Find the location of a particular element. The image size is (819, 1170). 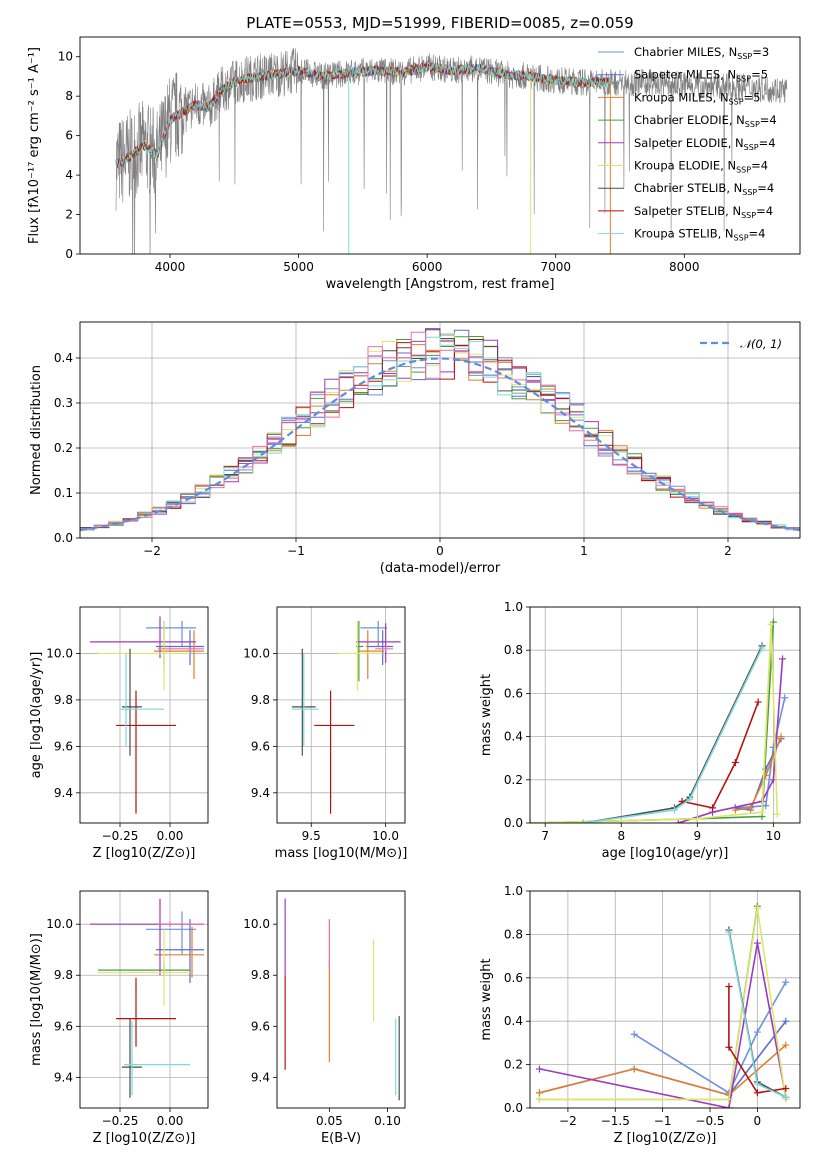

legend-label: Kroupa STELIB, NSSP=4 is located at coordinates (699, 235).